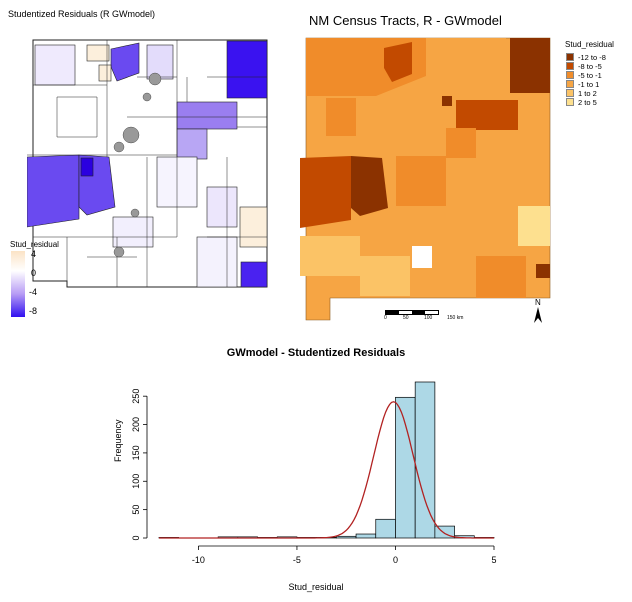 Image resolution: width=632 pixels, height=602 pixels. I want to click on legend-label: -1 to 1, so click(589, 84).